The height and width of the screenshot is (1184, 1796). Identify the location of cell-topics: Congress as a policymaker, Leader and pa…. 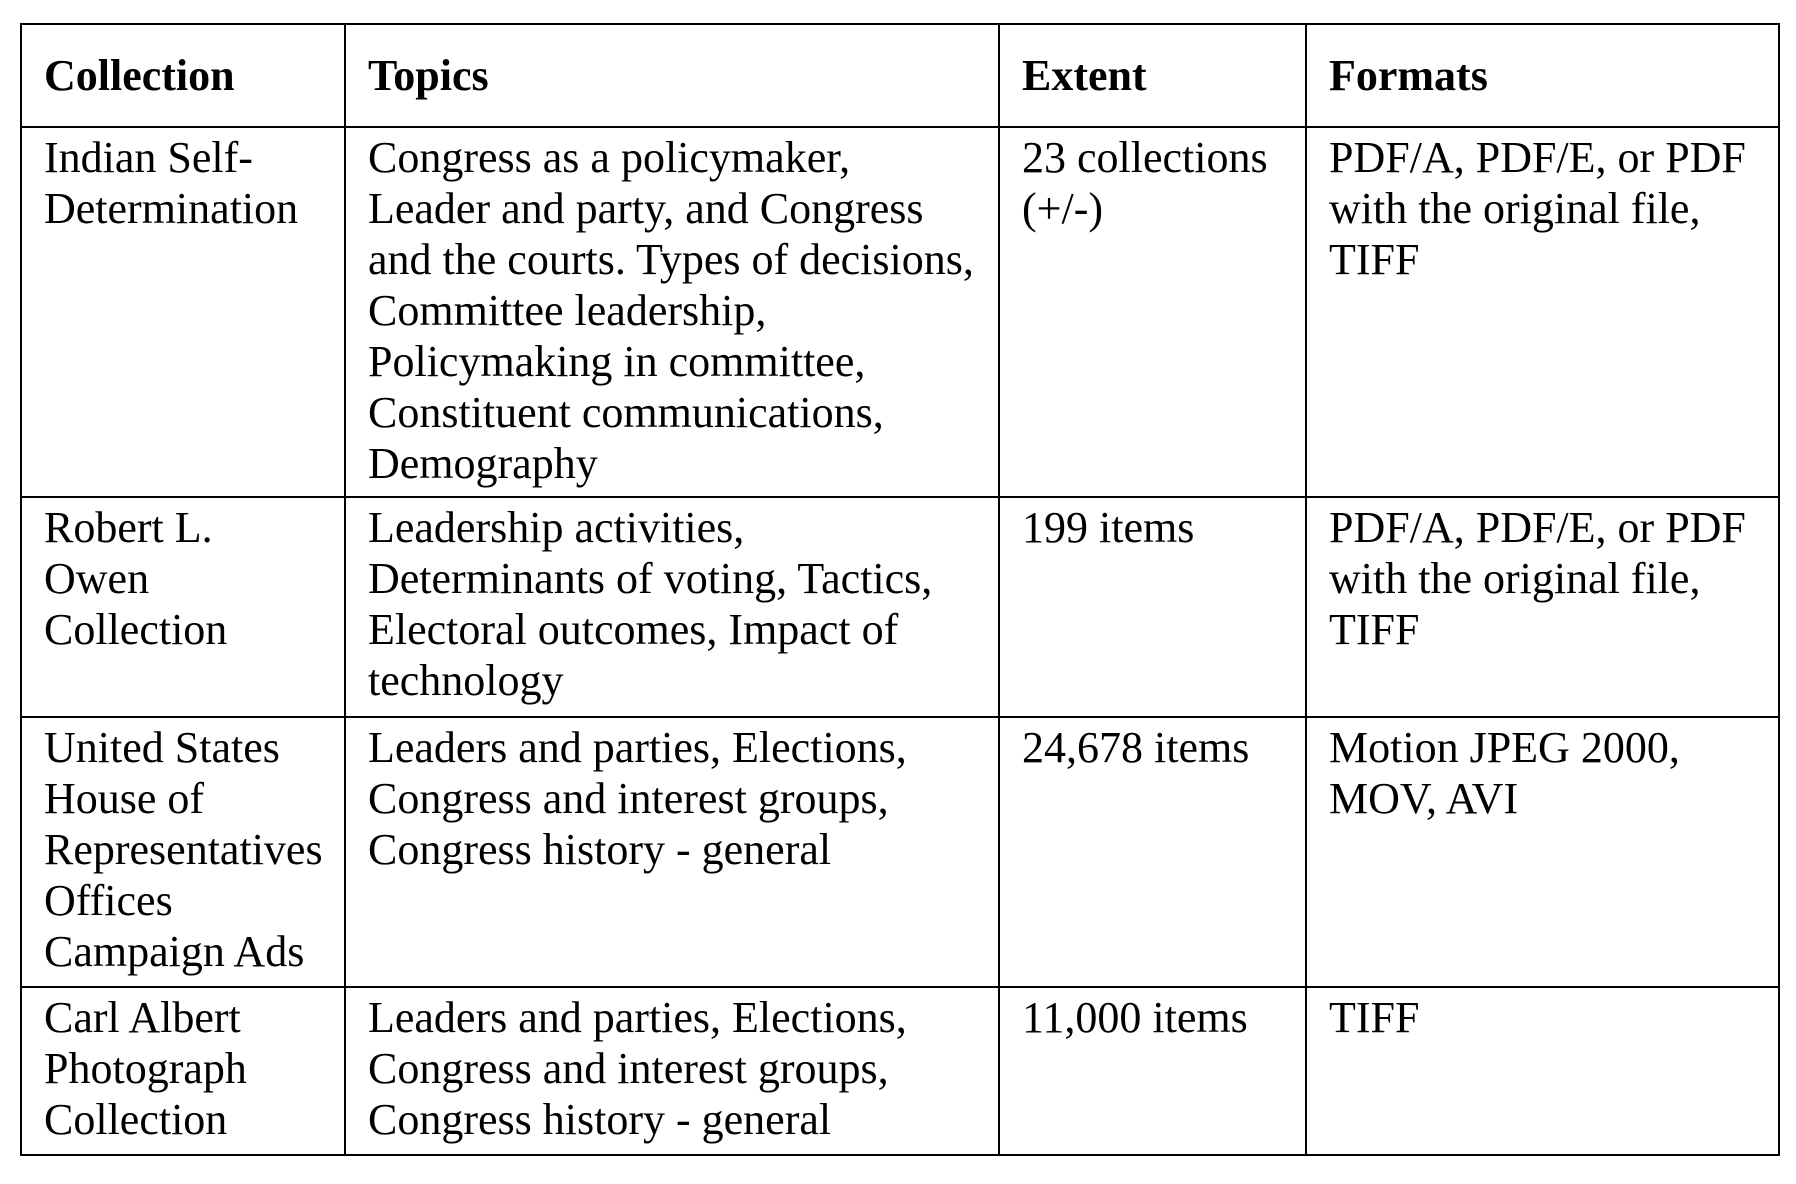
(672, 312).